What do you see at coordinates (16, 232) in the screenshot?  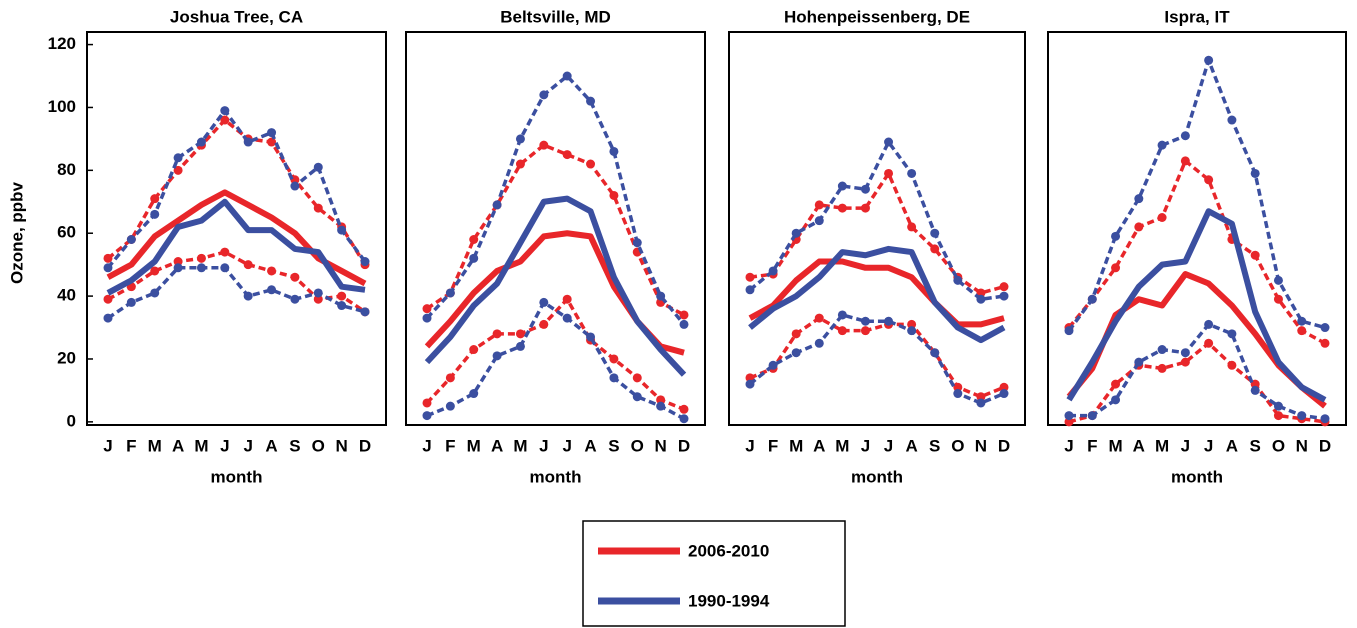 I see `y-axis-label: Ozone, ppbv` at bounding box center [16, 232].